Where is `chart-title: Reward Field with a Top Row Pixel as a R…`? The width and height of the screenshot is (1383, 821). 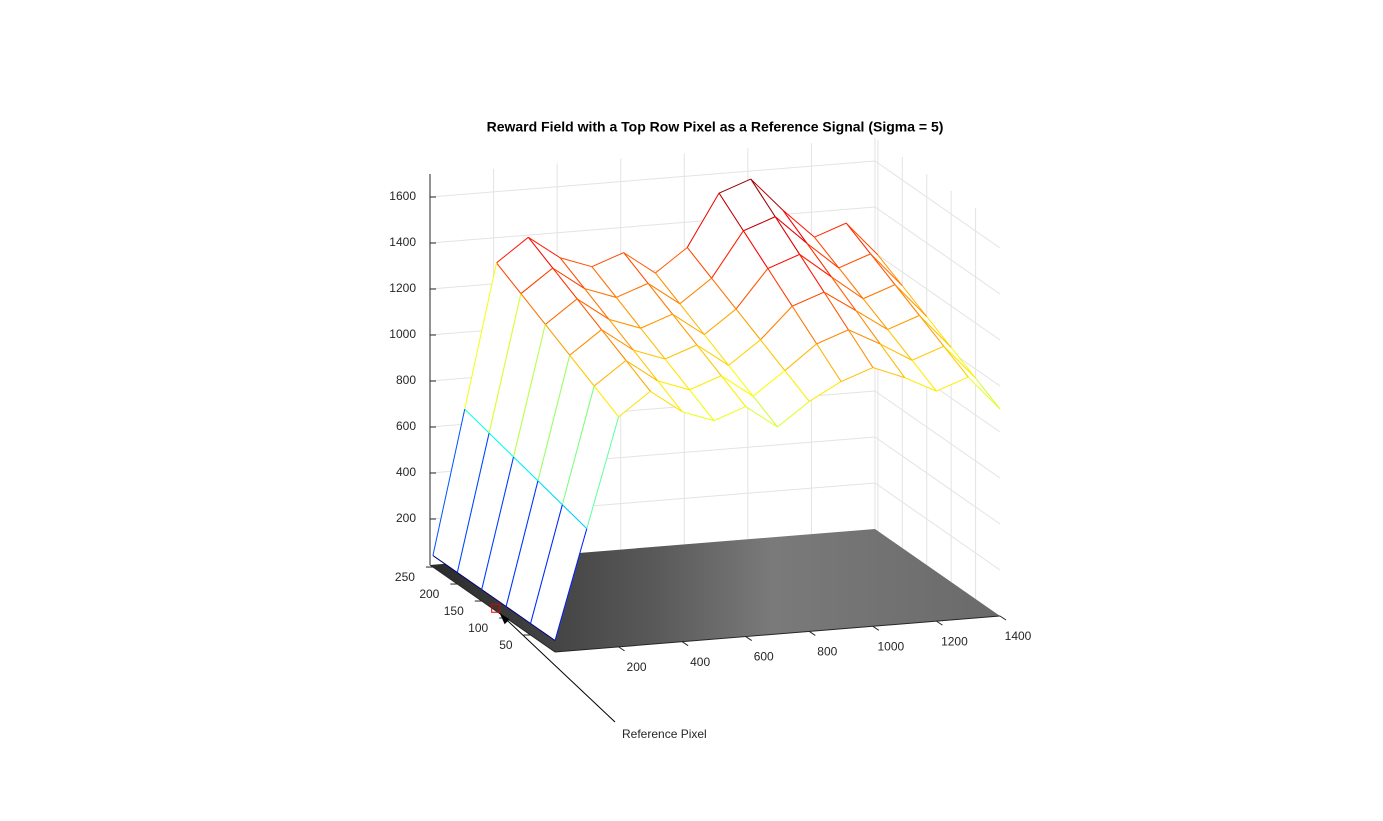 chart-title: Reward Field with a Top Row Pixel as a R… is located at coordinates (715, 127).